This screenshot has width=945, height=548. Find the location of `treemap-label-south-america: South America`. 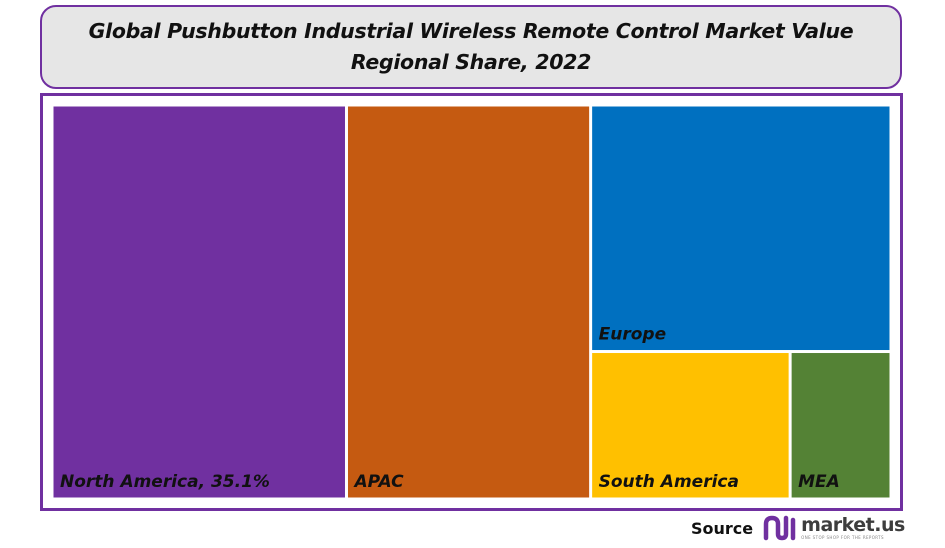

treemap-label-south-america: South America is located at coordinates (669, 482).